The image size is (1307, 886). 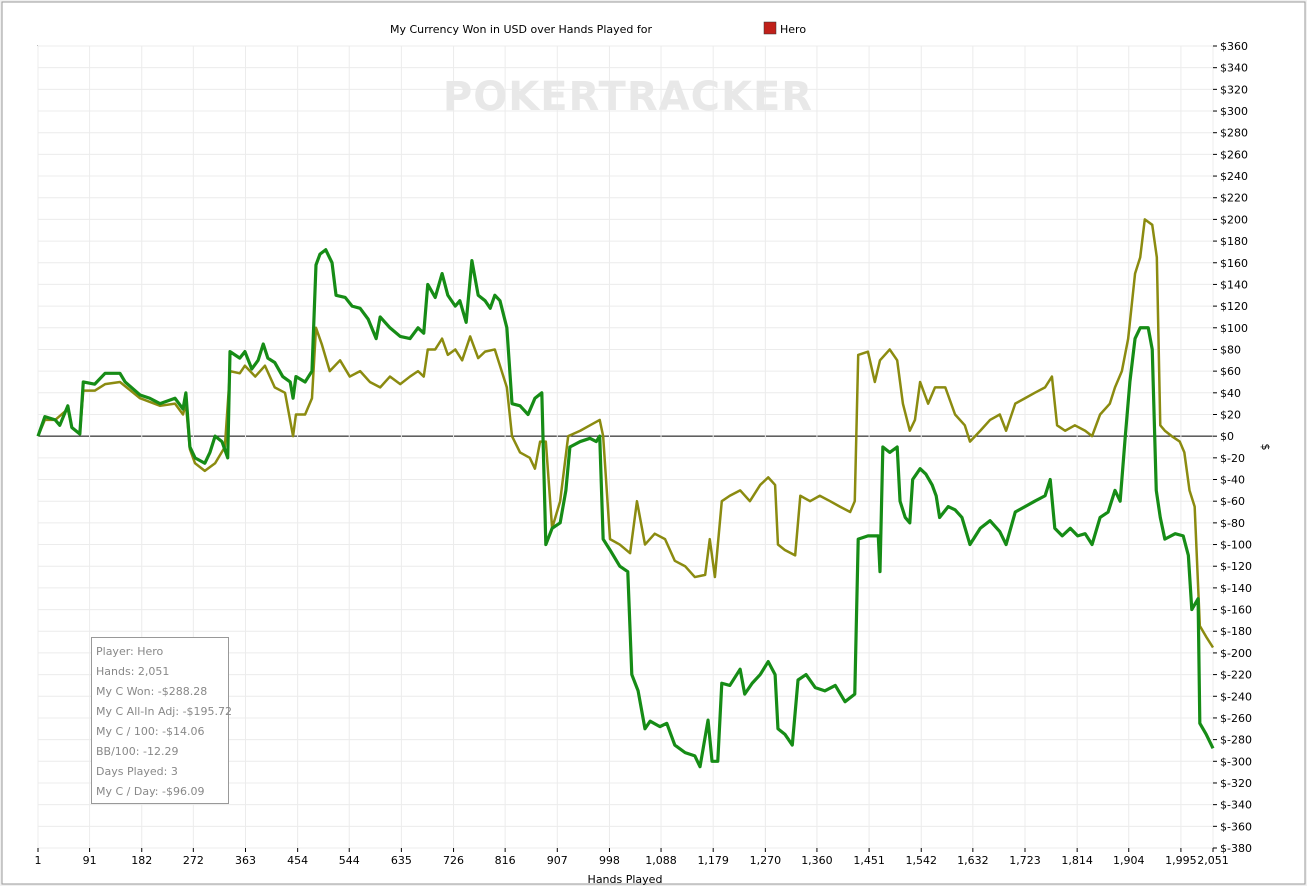 What do you see at coordinates (1234, 263) in the screenshot?
I see `y-tick-label: $160` at bounding box center [1234, 263].